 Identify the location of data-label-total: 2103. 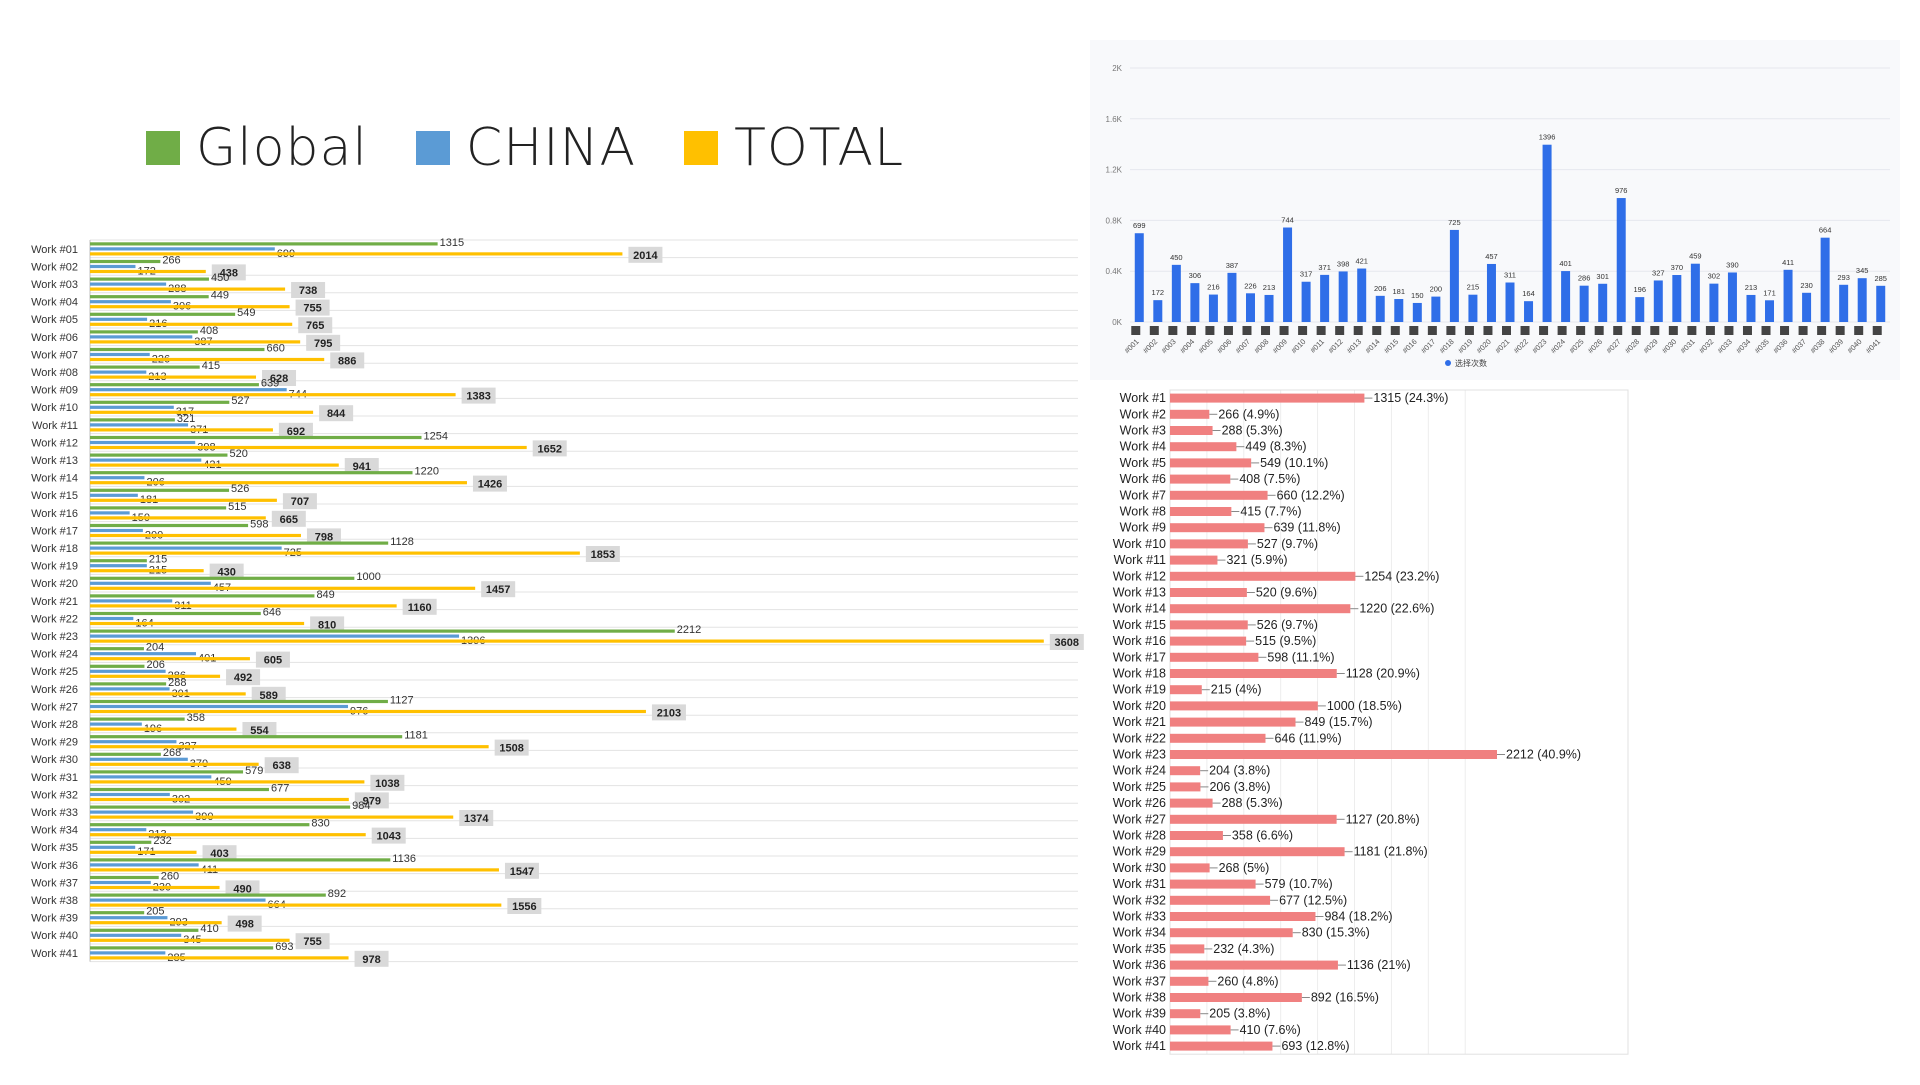
(669, 713).